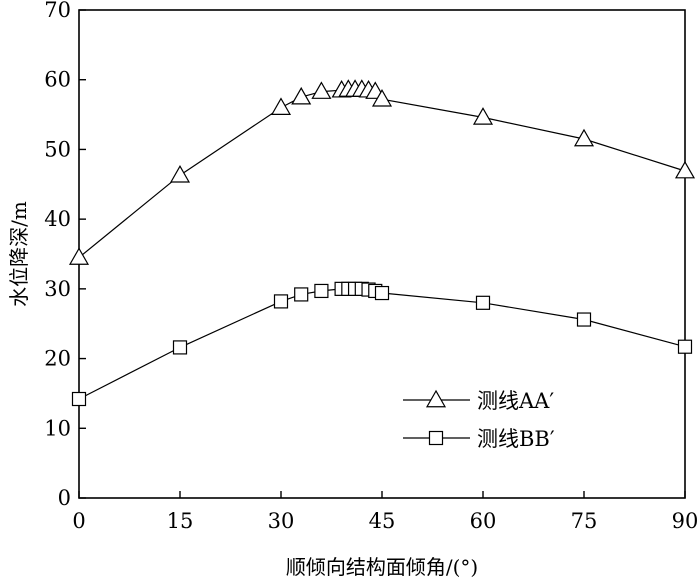 Image resolution: width=700 pixels, height=583 pixels. Describe the element at coordinates (483, 521) in the screenshot. I see `x-tick-label: 60` at that location.